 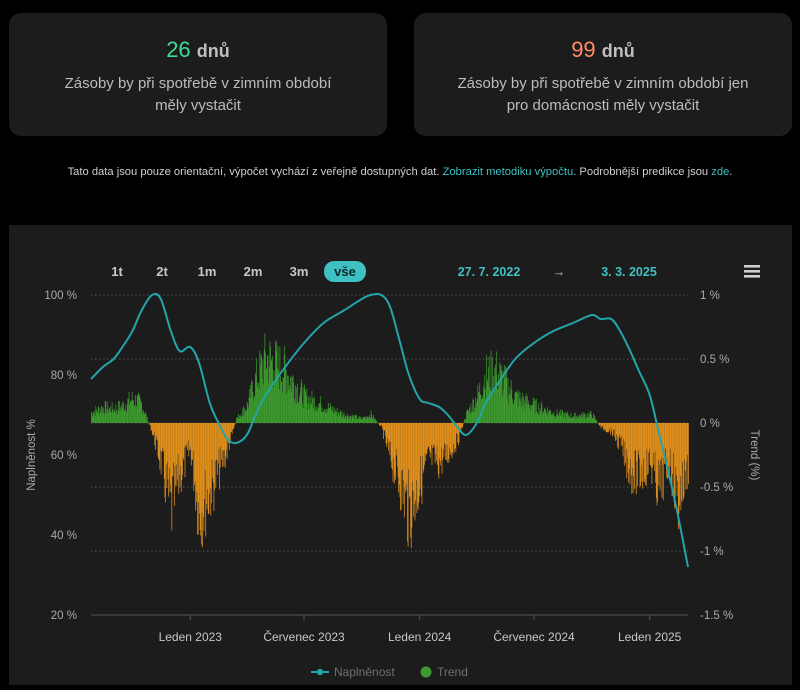 I want to click on description-line: Zásoby by při spotřebě v zimním období, so click(x=198, y=84).